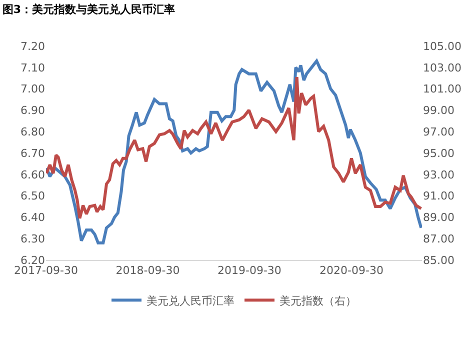 The height and width of the screenshot is (338, 474). I want to click on y2-tick-label: 85.00, so click(438, 260).